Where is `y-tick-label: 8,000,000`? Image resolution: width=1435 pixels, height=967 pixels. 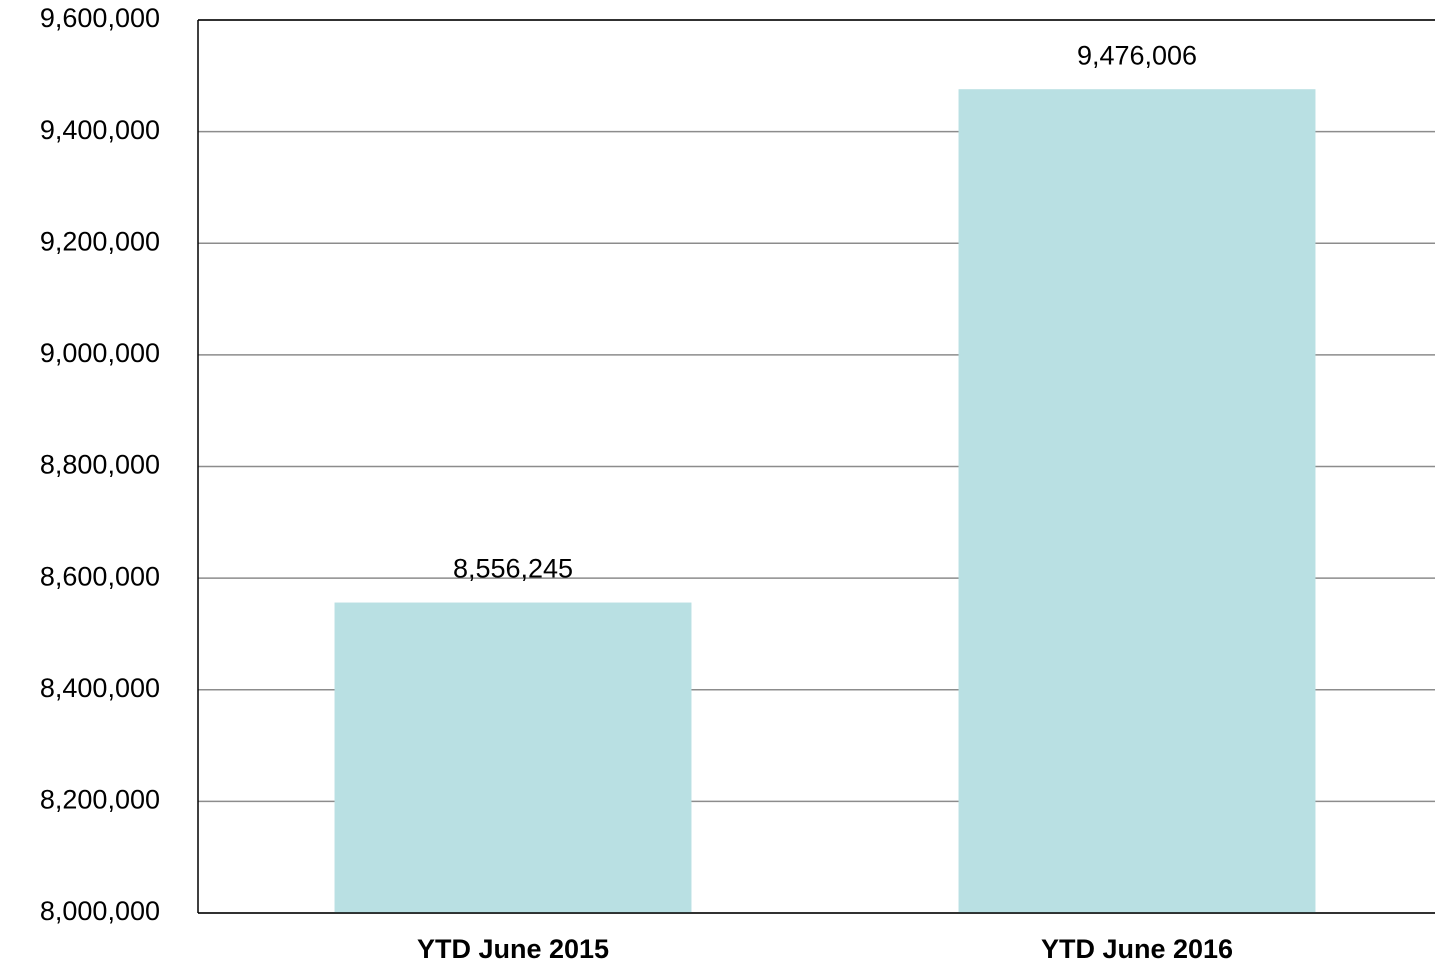
y-tick-label: 8,000,000 is located at coordinates (100, 911).